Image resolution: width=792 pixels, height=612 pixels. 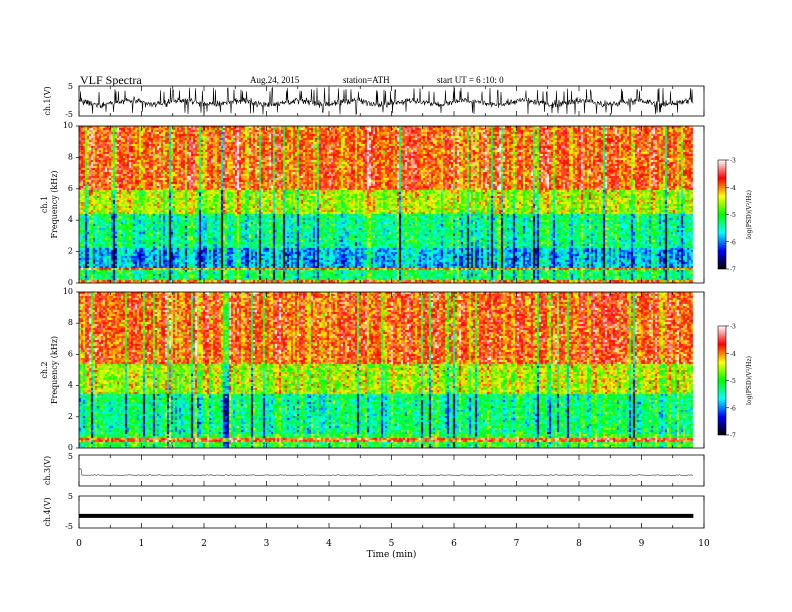 What do you see at coordinates (47, 470) in the screenshot?
I see `ch3-ylabel: ch.3(V)` at bounding box center [47, 470].